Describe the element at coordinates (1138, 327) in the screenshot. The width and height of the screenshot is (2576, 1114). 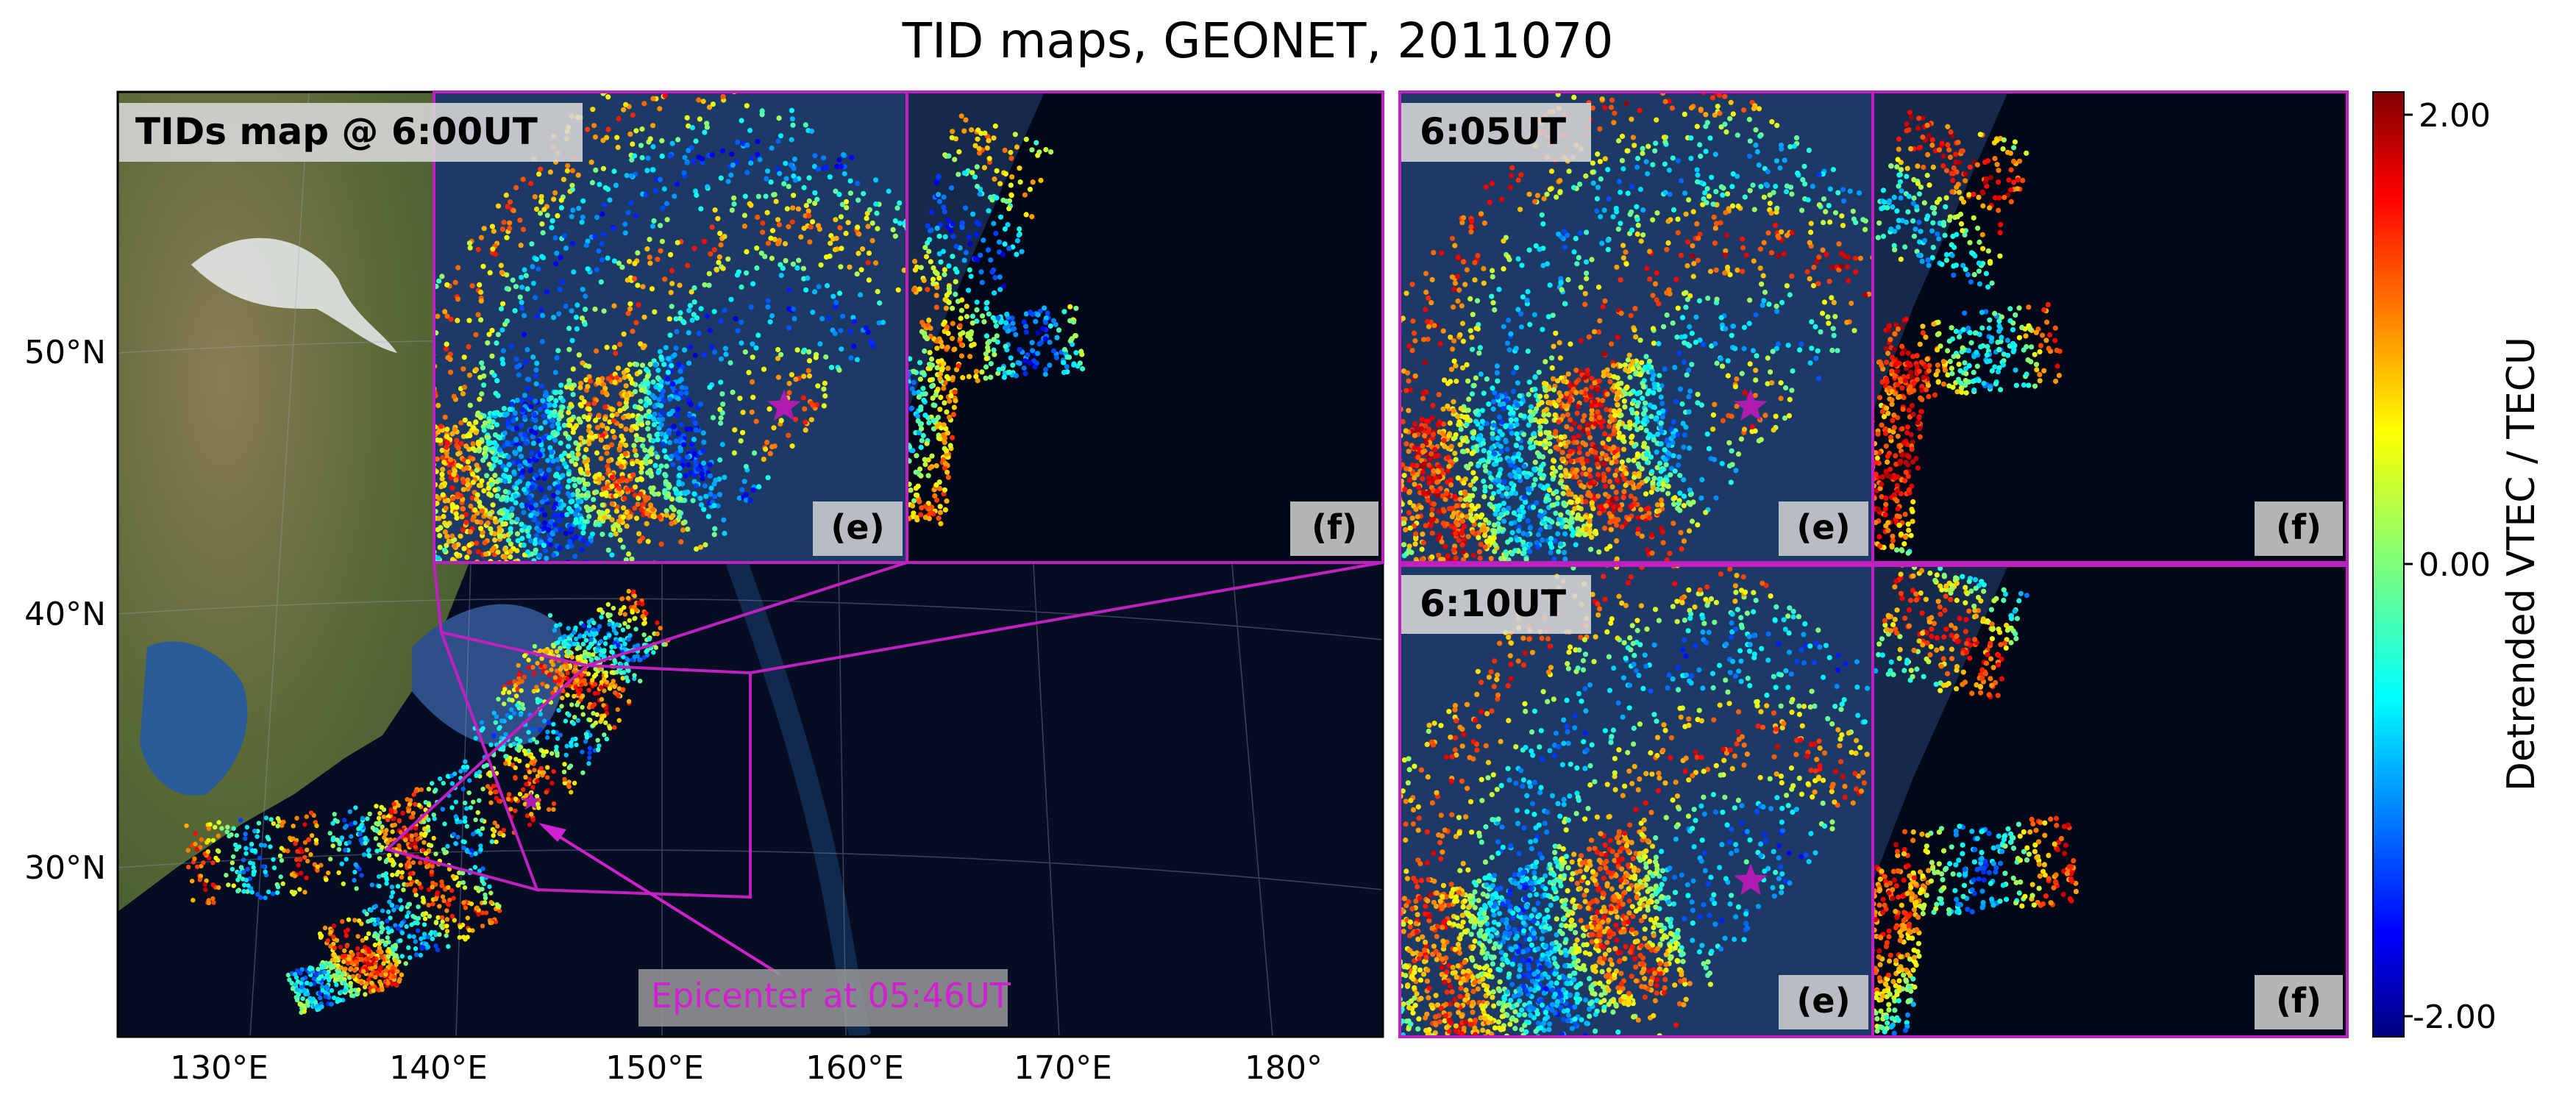
I see `inset-f-main` at that location.